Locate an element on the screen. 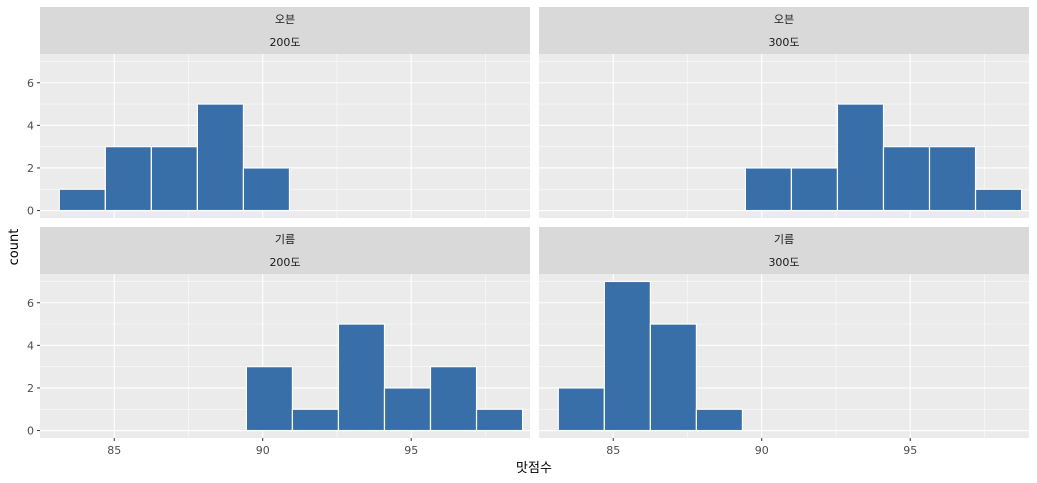  x-axis-title: 맛점수 is located at coordinates (534, 468).